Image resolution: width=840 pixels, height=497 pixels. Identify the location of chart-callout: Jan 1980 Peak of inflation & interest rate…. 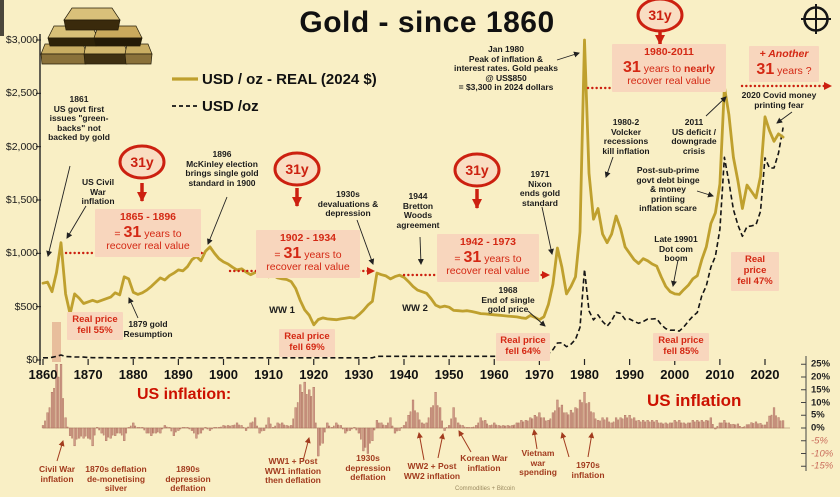
(506, 68).